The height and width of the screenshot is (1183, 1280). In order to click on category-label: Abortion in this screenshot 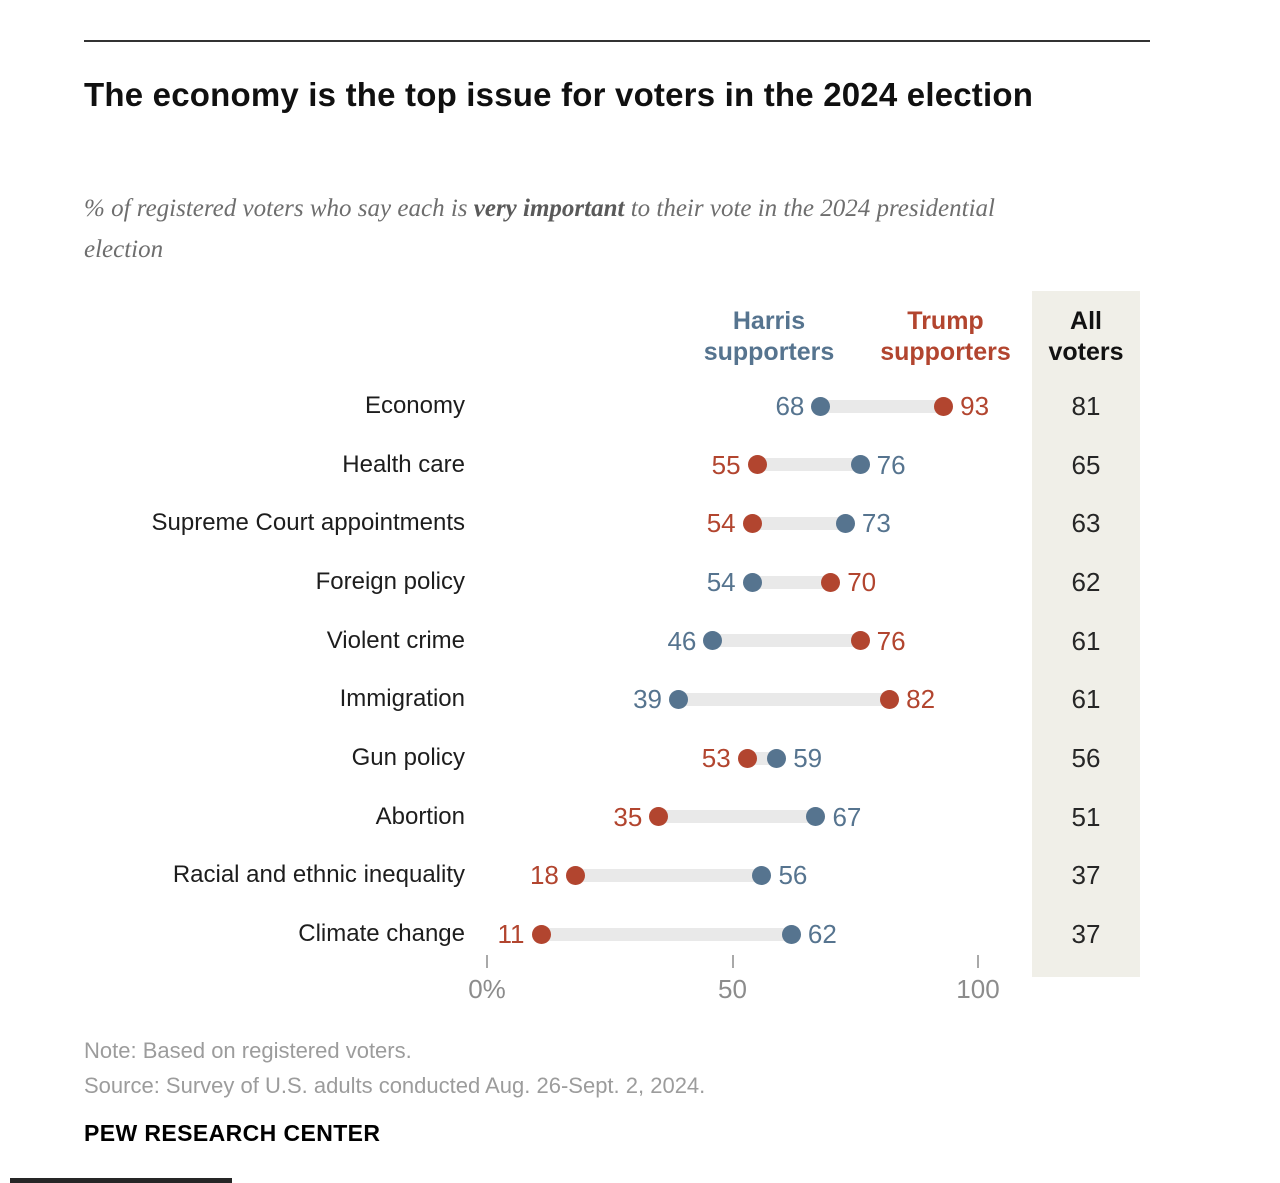, I will do `click(420, 816)`.